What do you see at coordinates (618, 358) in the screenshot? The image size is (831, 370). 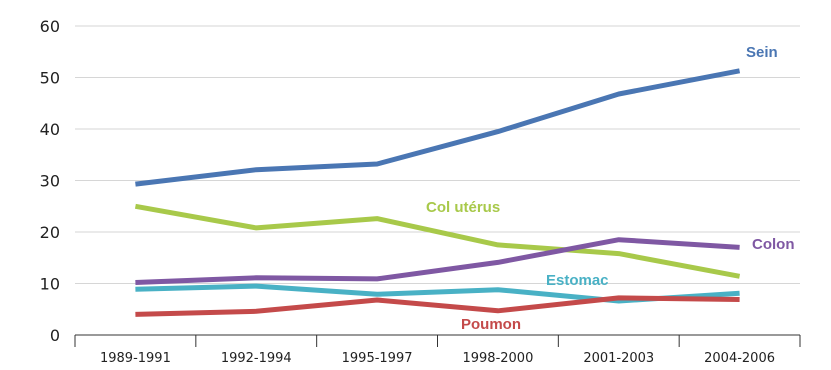 I see `x-tick-label: 2001-2003` at bounding box center [618, 358].